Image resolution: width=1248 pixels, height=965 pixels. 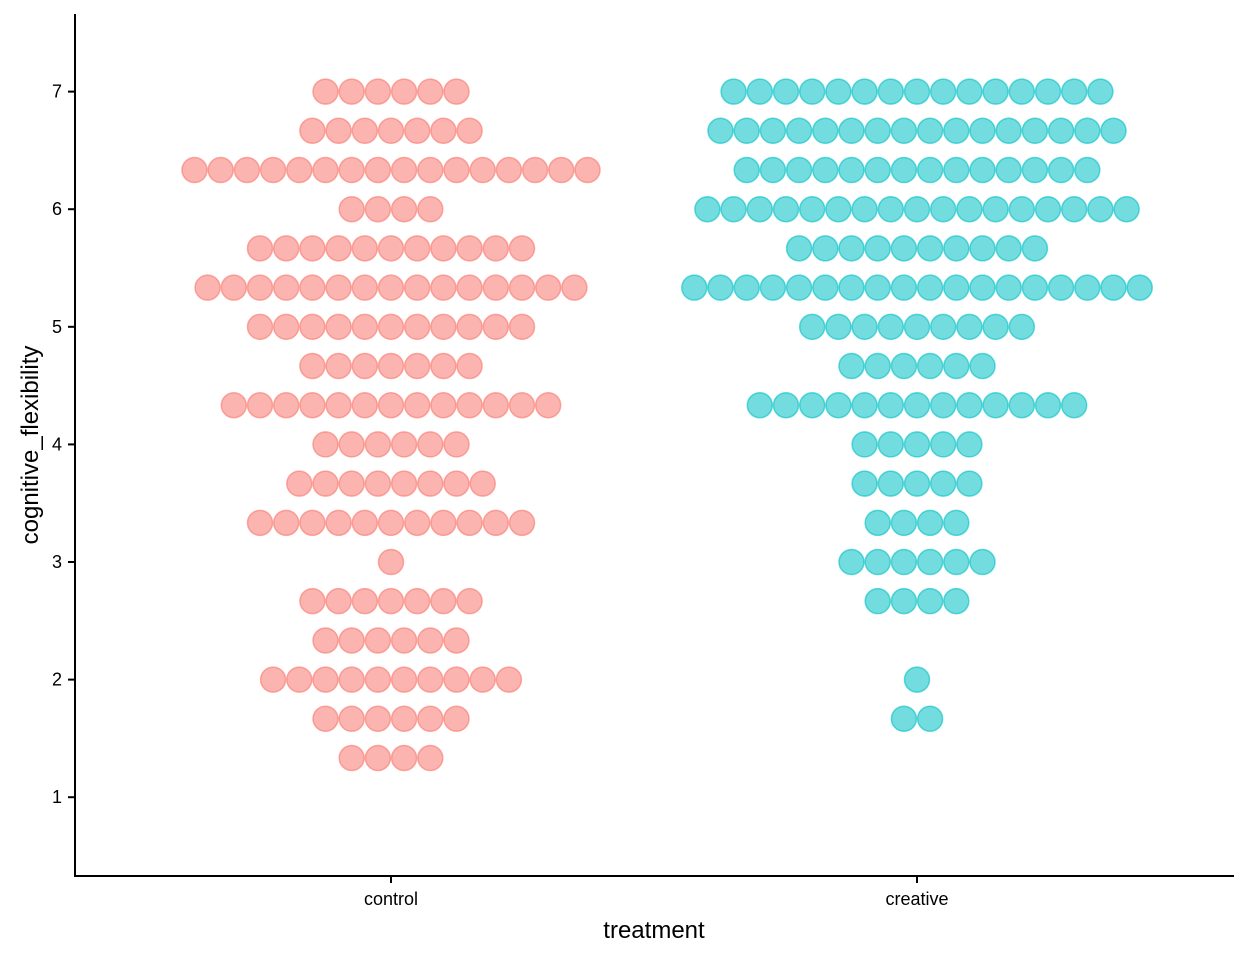 What do you see at coordinates (57, 562) in the screenshot?
I see `y-tick-label: 3` at bounding box center [57, 562].